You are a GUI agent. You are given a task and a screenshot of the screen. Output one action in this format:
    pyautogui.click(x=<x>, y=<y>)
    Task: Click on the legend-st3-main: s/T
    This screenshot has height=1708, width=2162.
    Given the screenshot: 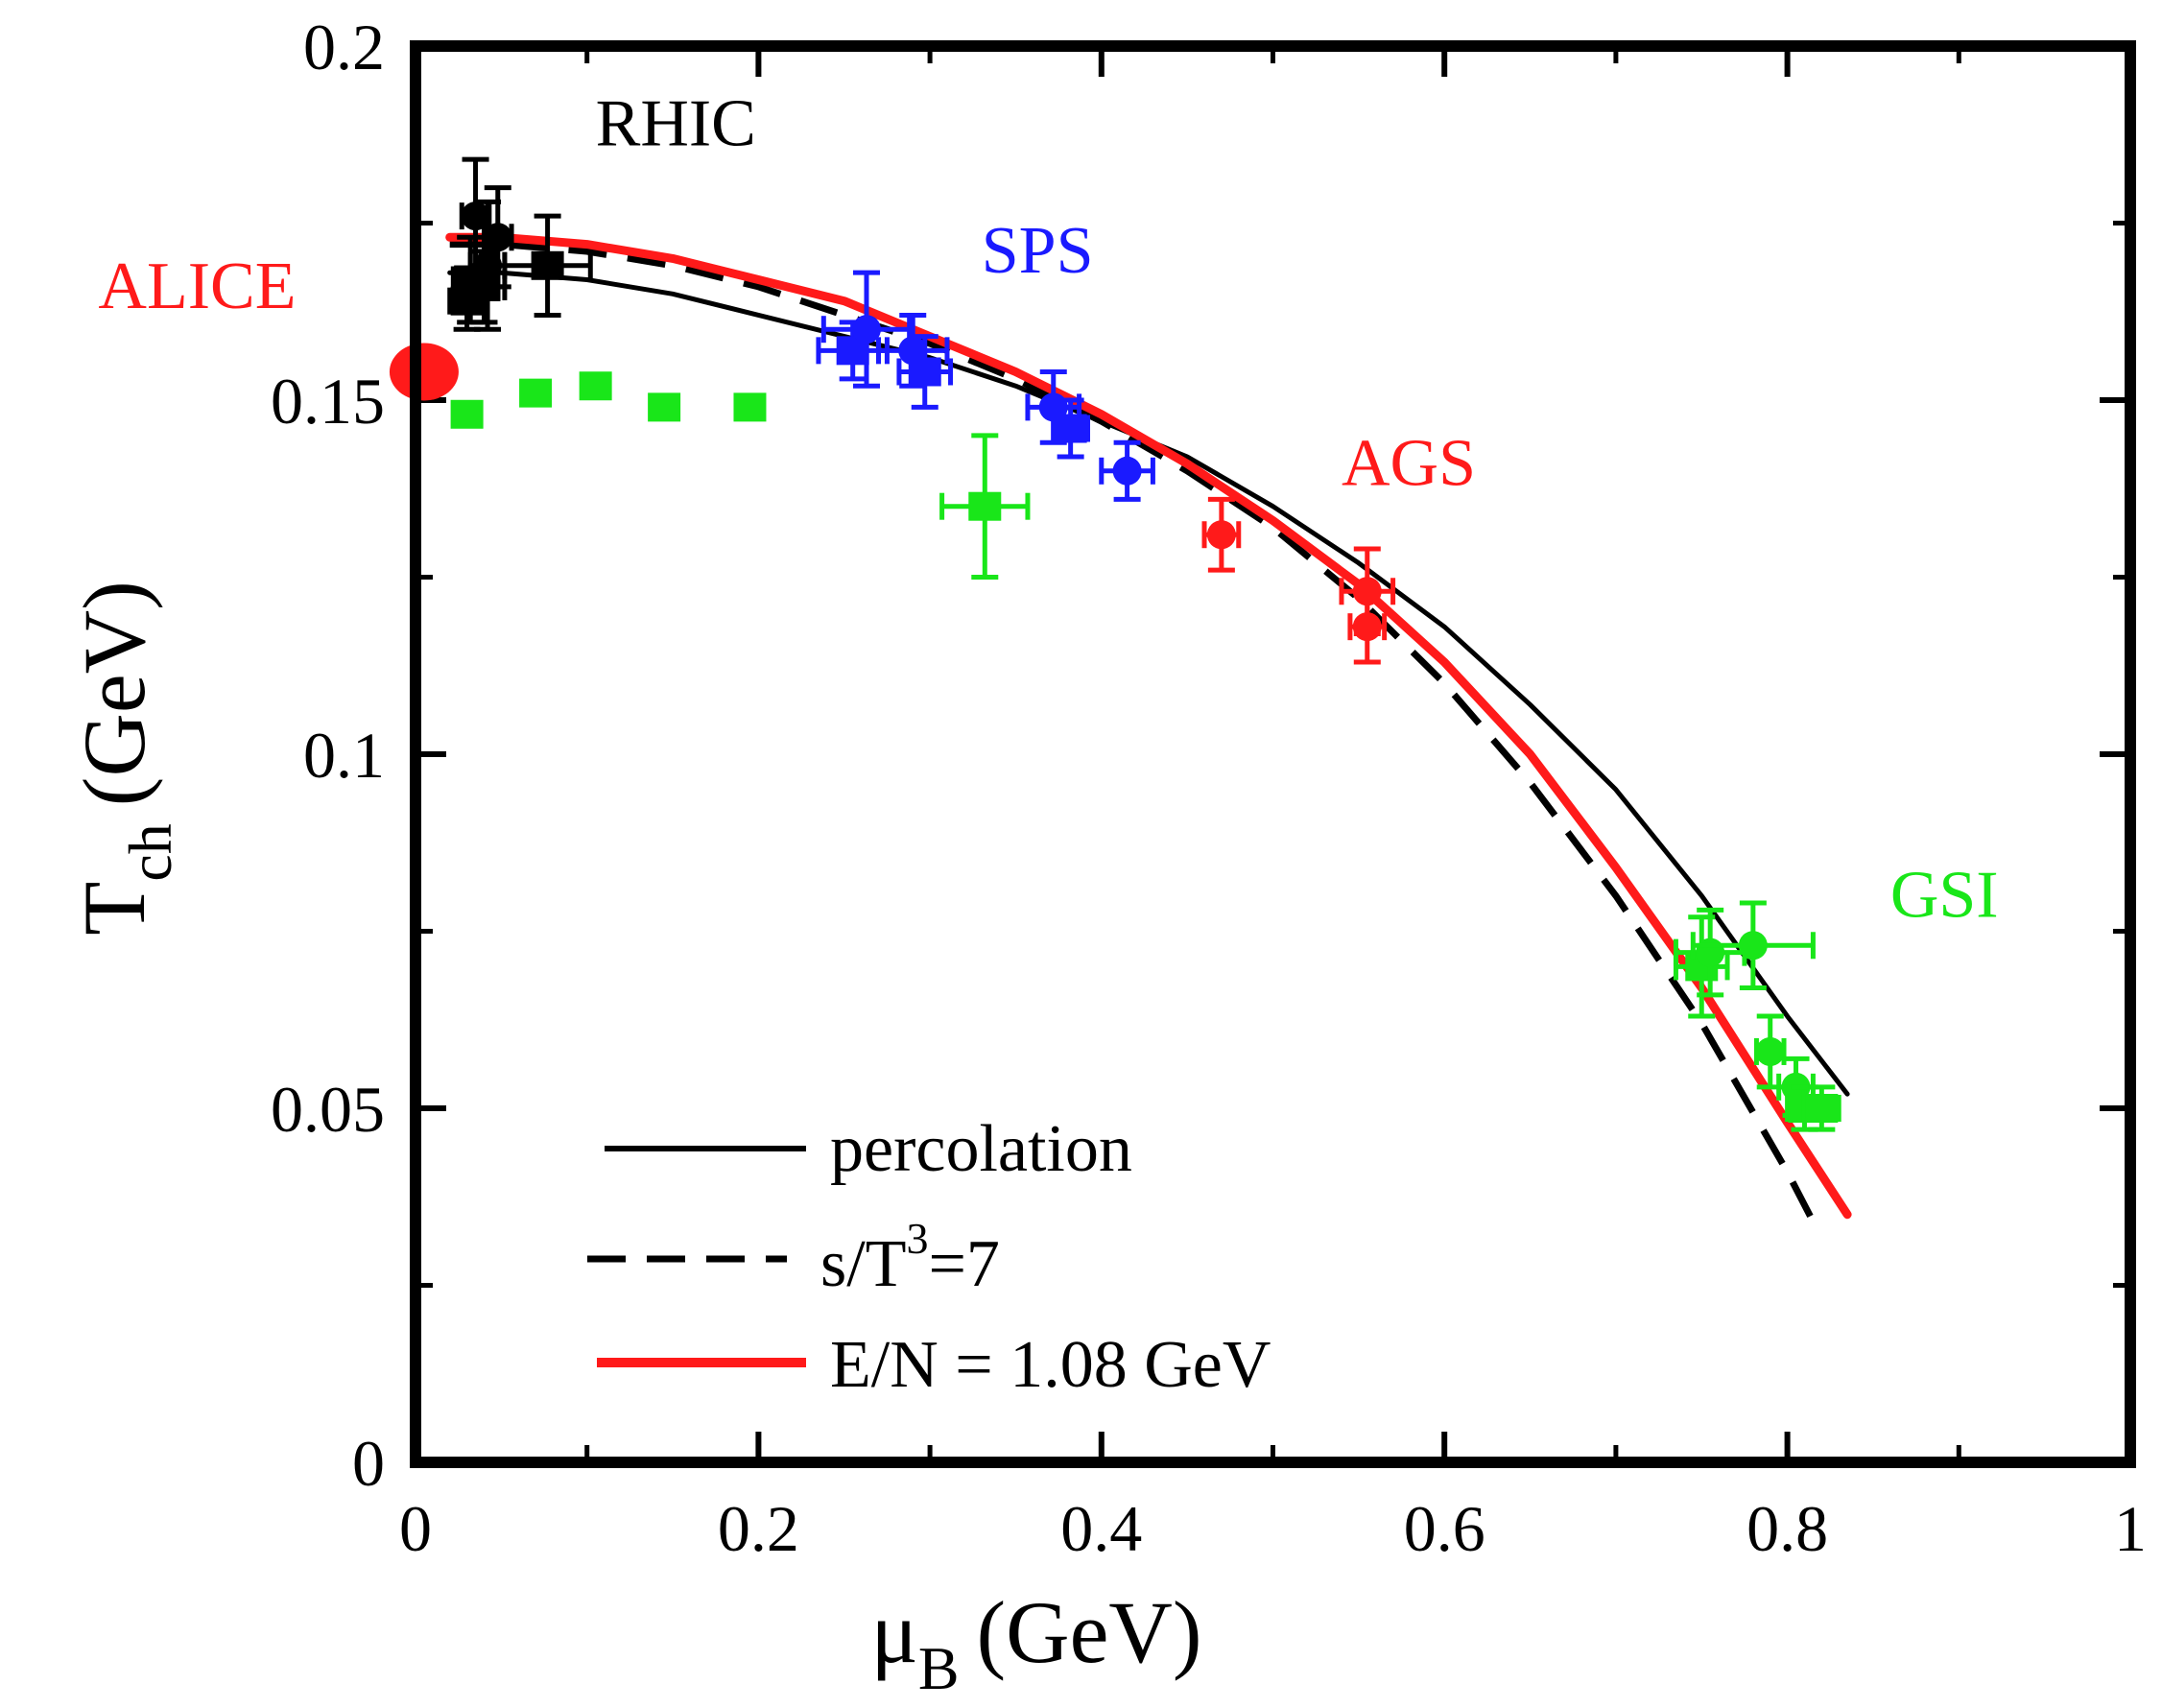 What is the action you would take?
    pyautogui.click(x=863, y=1264)
    